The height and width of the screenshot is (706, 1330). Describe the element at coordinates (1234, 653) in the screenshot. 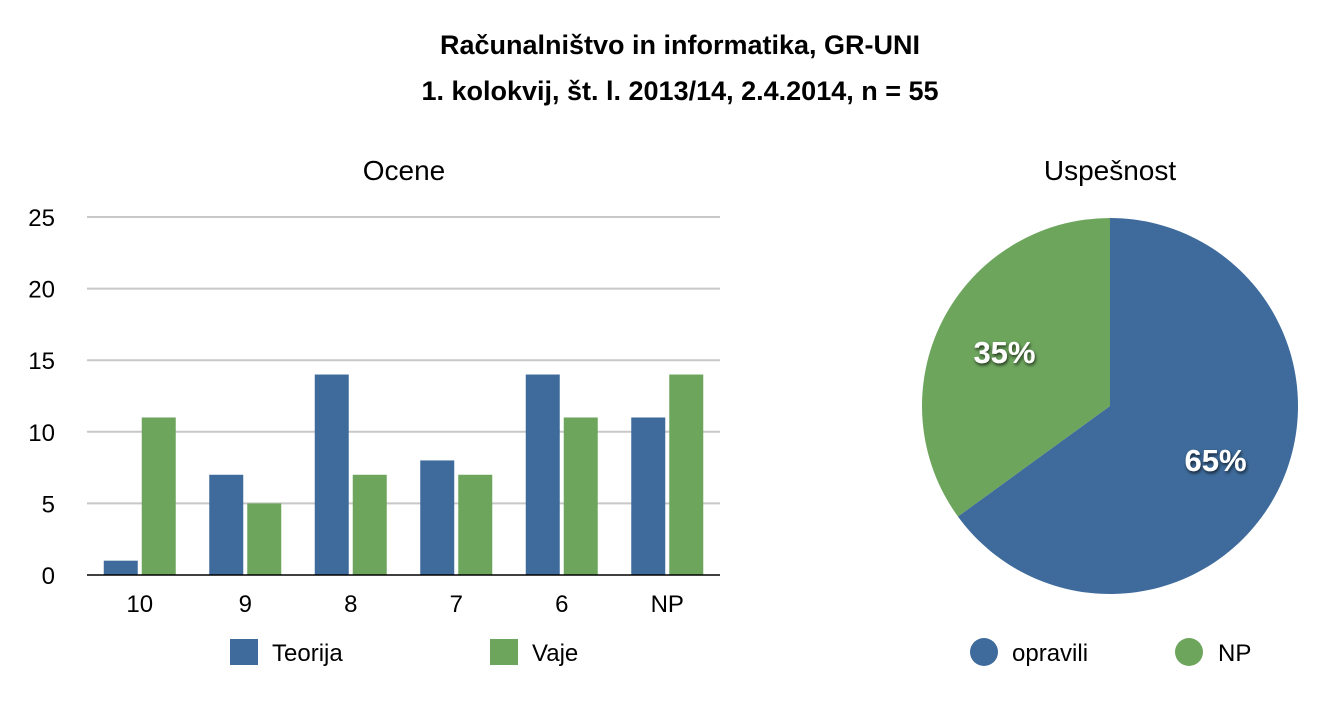

I see `legend-label-np: NP` at that location.